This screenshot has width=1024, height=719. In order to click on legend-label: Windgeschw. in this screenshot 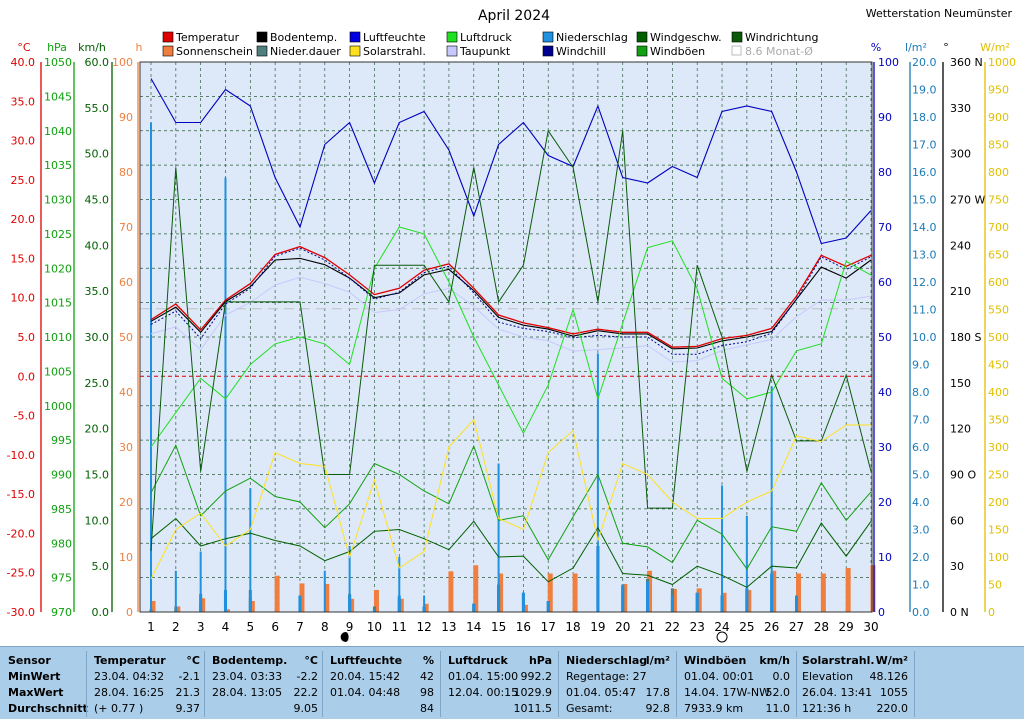, I will do `click(686, 37)`.